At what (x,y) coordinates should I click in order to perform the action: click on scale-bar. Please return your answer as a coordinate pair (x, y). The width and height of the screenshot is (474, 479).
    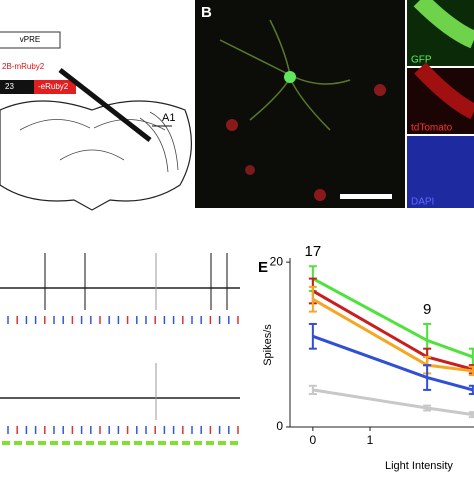
    Looking at the image, I should click on (366, 196).